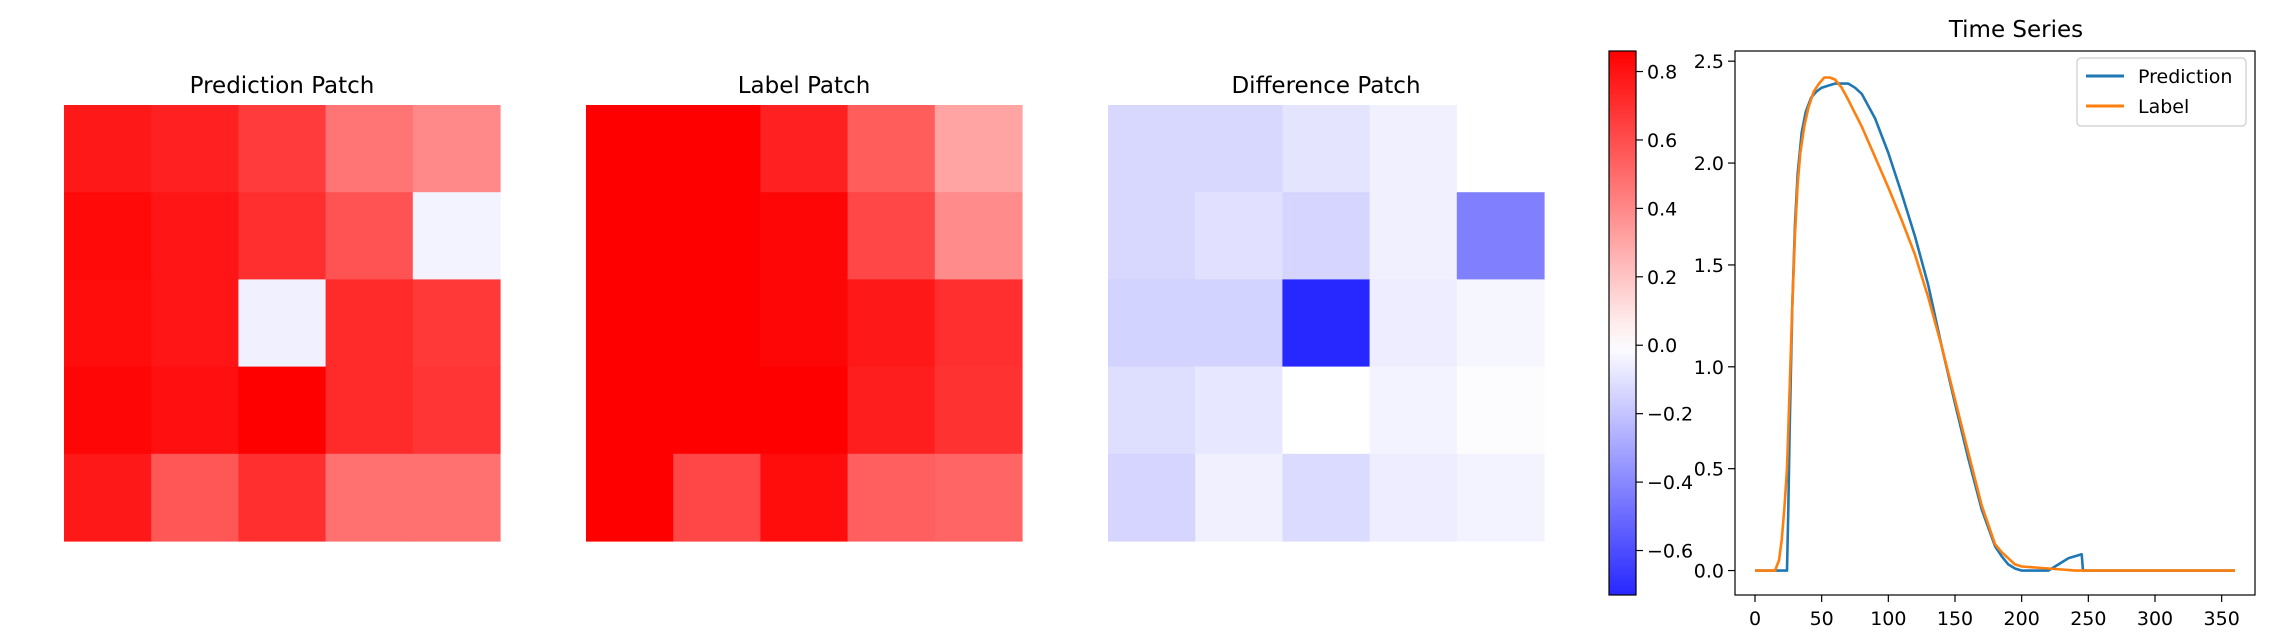 This screenshot has width=2286, height=641. Describe the element at coordinates (2088, 619) in the screenshot. I see `x-tick-label: 250` at that location.